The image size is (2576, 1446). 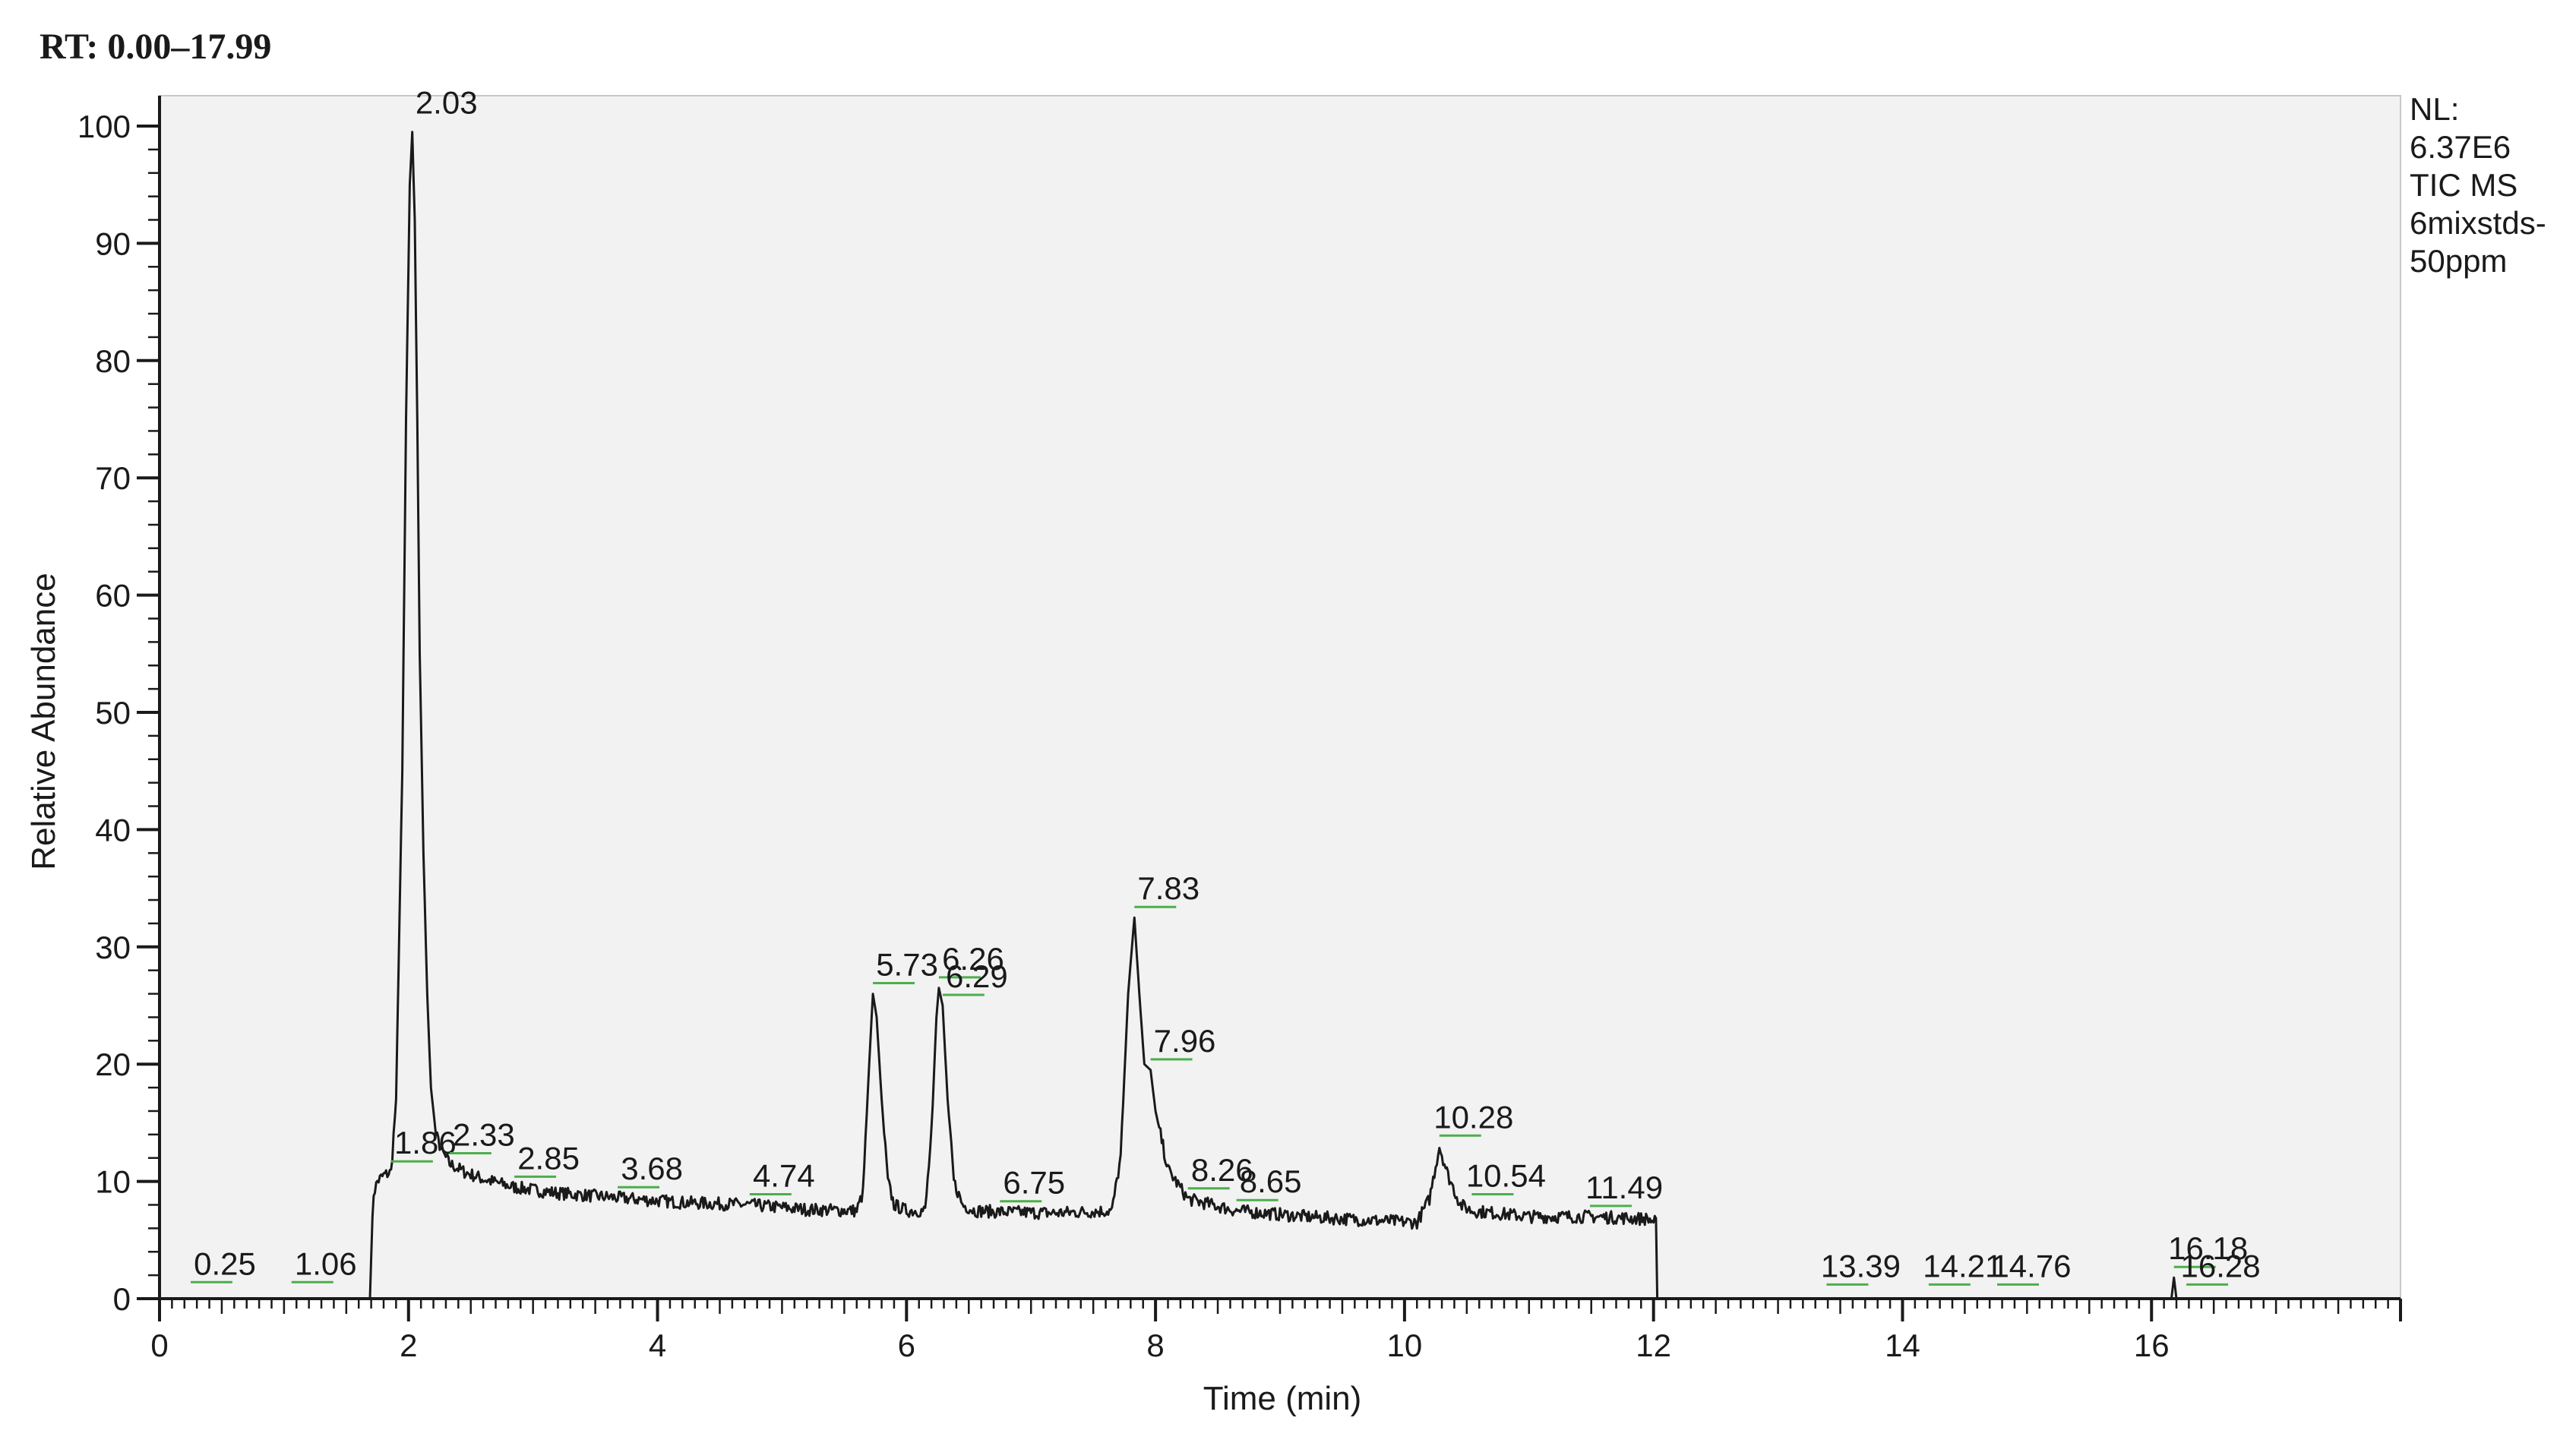 What do you see at coordinates (1276, 1330) in the screenshot?
I see `x-axis: 0 2 4 6 8 10 12 14 16` at bounding box center [1276, 1330].